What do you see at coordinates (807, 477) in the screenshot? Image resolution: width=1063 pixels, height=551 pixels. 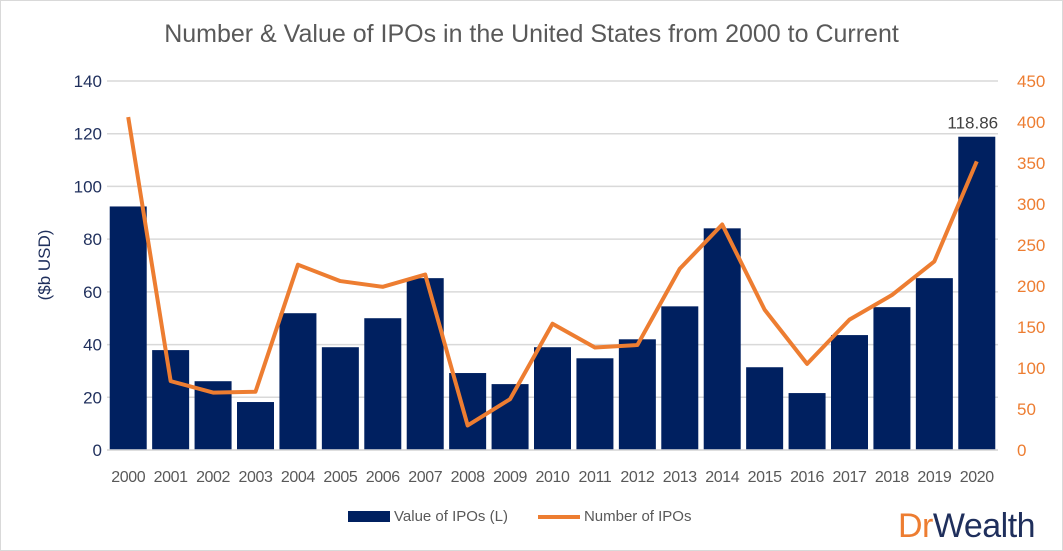 I see `x-tick-label: 2016` at bounding box center [807, 477].